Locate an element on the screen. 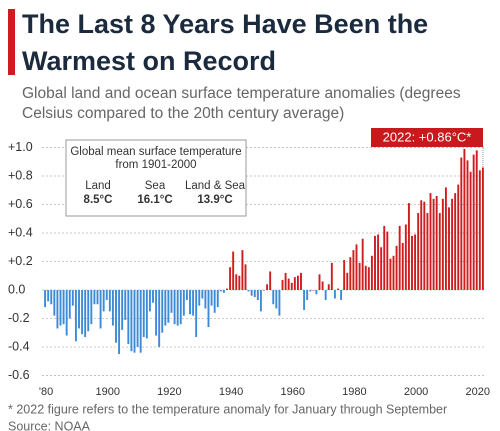 Image resolution: width=500 pixels, height=431 pixels. y-tick-label: -0.2 is located at coordinates (19, 318).